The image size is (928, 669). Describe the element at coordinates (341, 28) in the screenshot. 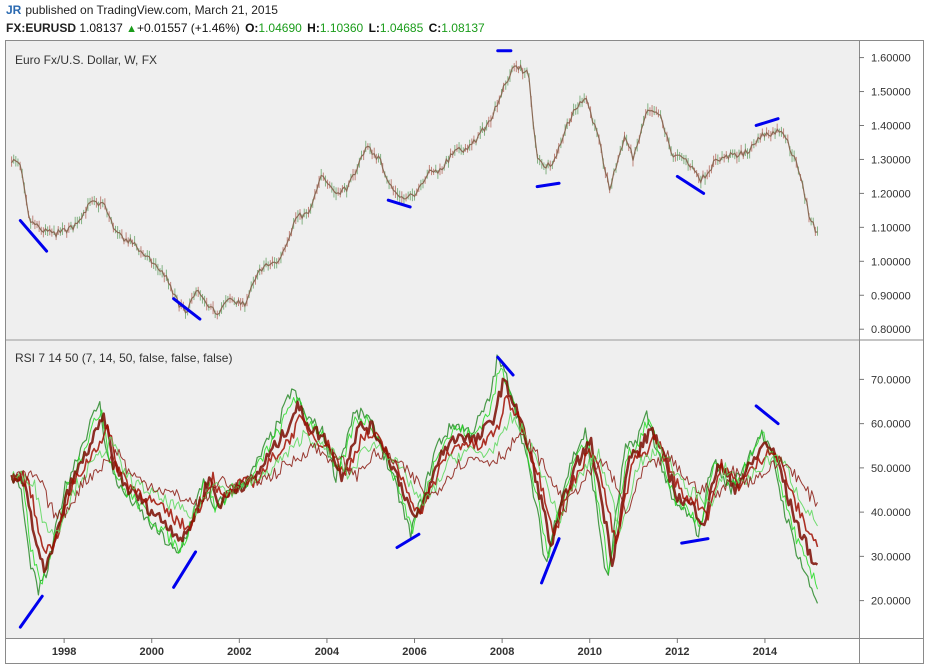

I see `high-value: 1.10360` at that location.